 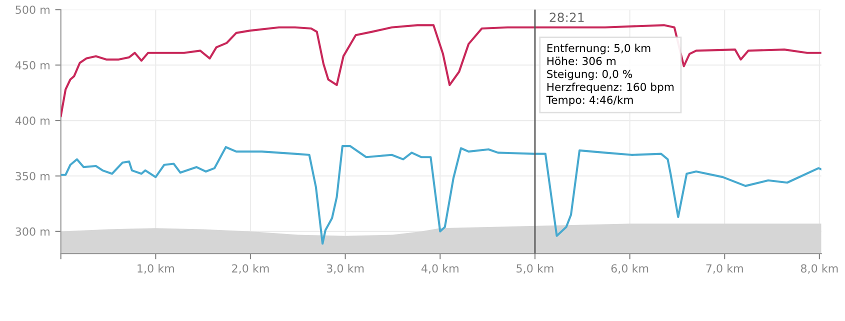 What do you see at coordinates (250, 269) in the screenshot?
I see `x-tick-label: 2,0 km` at bounding box center [250, 269].